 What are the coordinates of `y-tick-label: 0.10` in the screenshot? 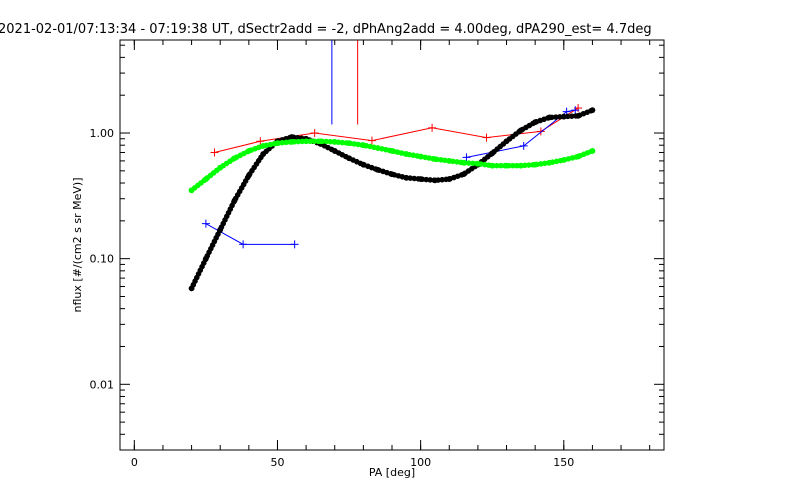 It's located at (102, 259).